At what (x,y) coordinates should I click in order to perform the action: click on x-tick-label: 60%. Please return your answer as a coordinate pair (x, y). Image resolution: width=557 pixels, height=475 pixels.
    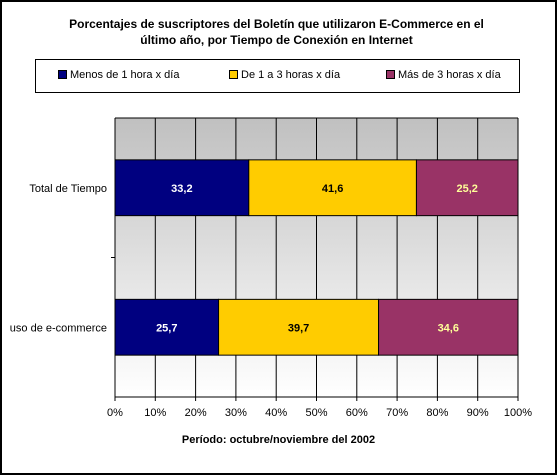
    Looking at the image, I should click on (357, 413).